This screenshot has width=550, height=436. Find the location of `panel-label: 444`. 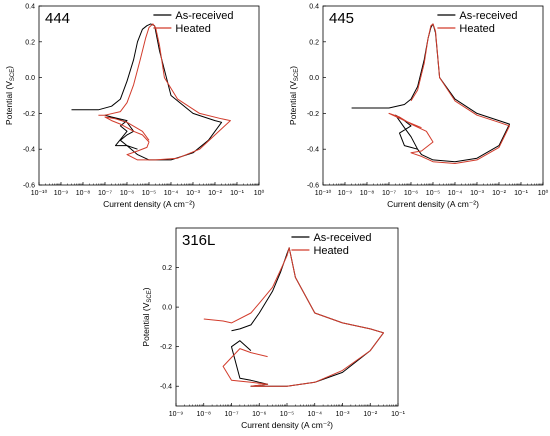

panel-label: 444 is located at coordinates (57, 18).